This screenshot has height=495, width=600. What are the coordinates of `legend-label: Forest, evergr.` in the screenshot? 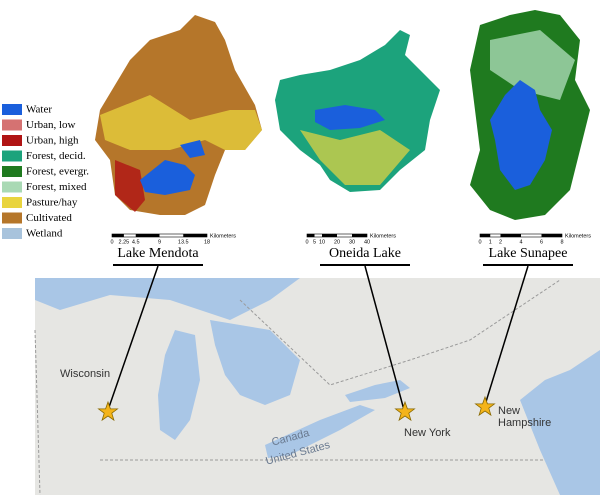 It's located at (57, 172).